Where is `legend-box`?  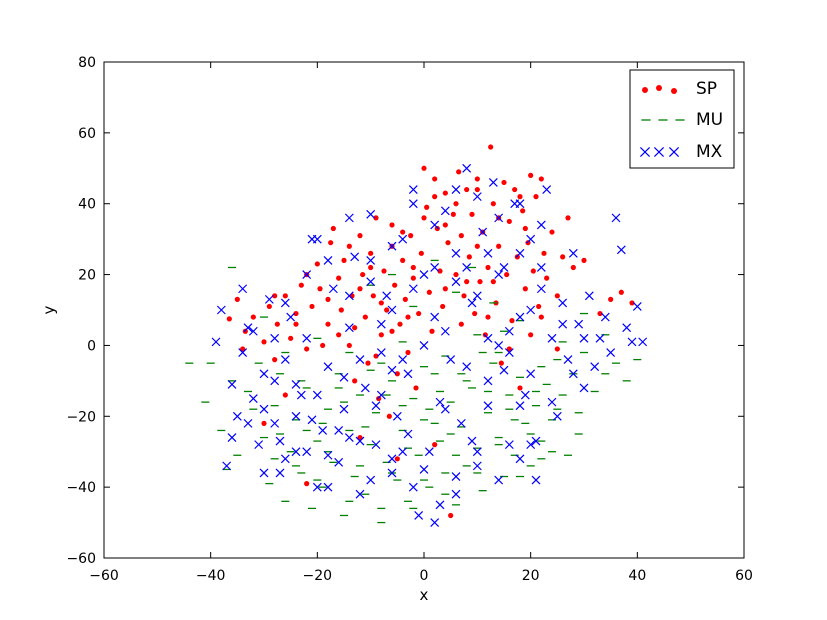
legend-box is located at coordinates (682, 119).